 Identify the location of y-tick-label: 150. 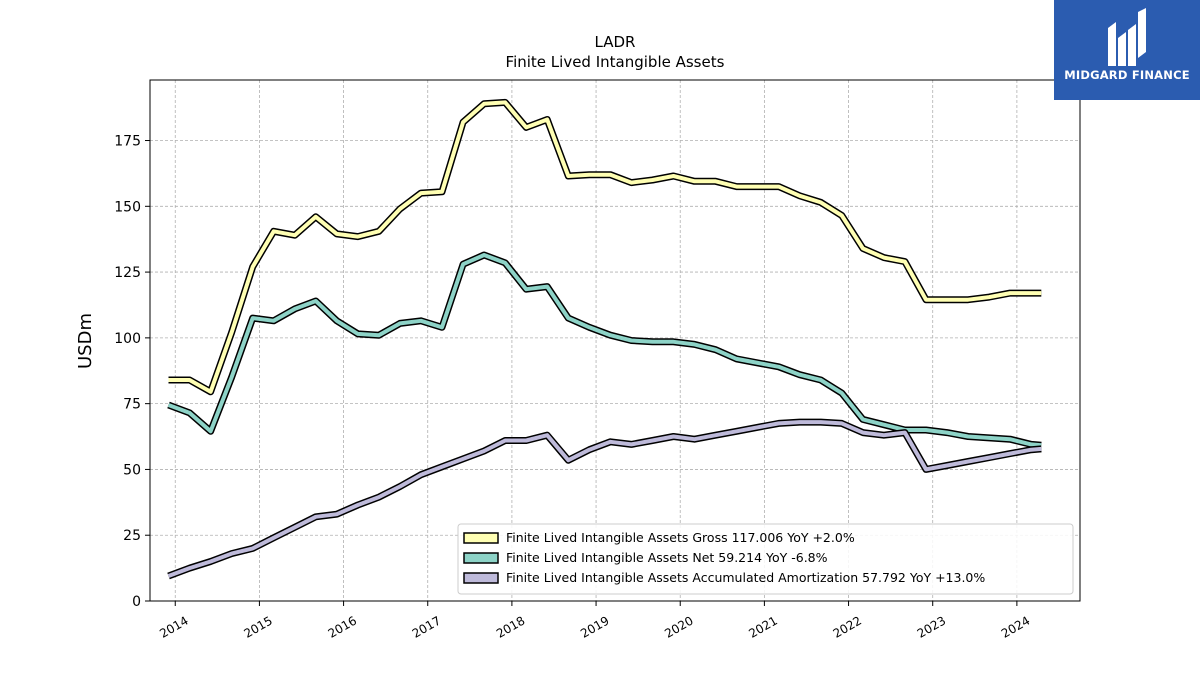
(127, 207).